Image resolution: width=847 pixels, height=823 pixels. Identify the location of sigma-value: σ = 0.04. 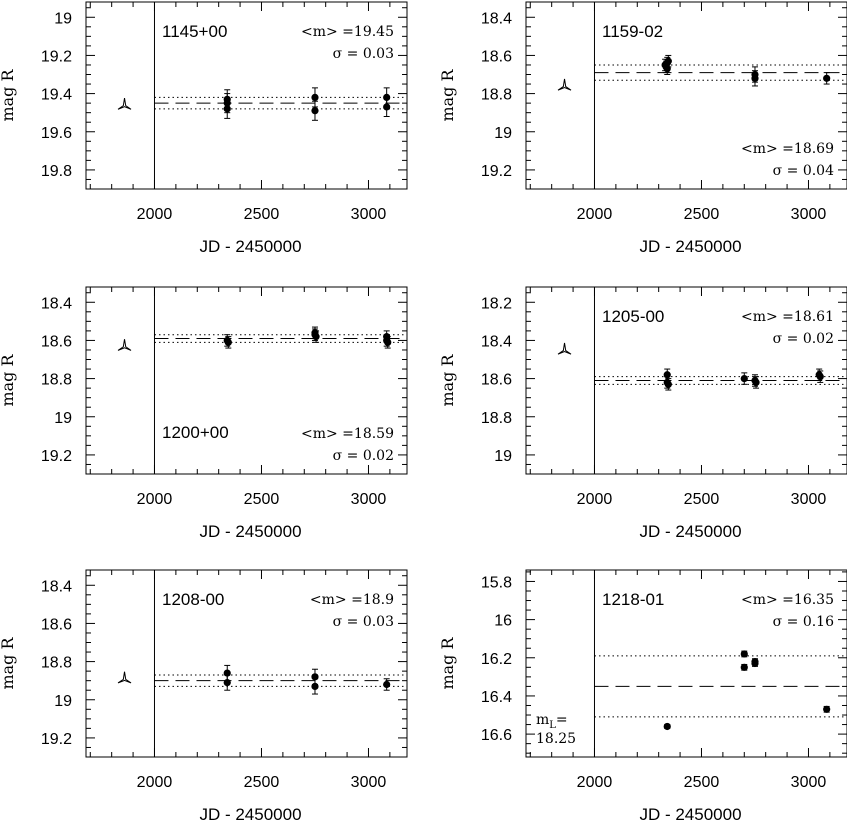
(803, 171).